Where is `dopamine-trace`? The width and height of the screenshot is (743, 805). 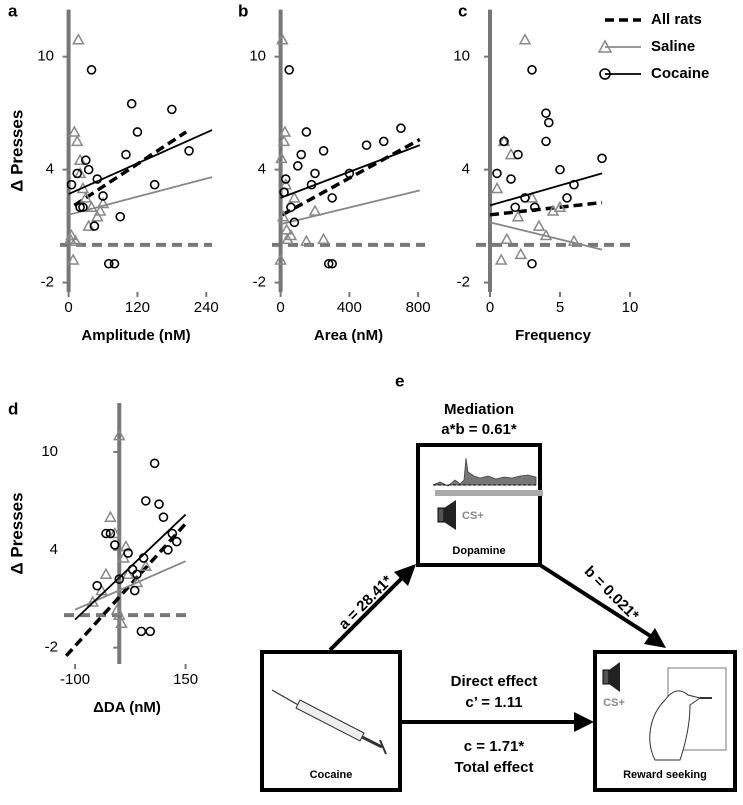 dopamine-trace is located at coordinates (484, 472).